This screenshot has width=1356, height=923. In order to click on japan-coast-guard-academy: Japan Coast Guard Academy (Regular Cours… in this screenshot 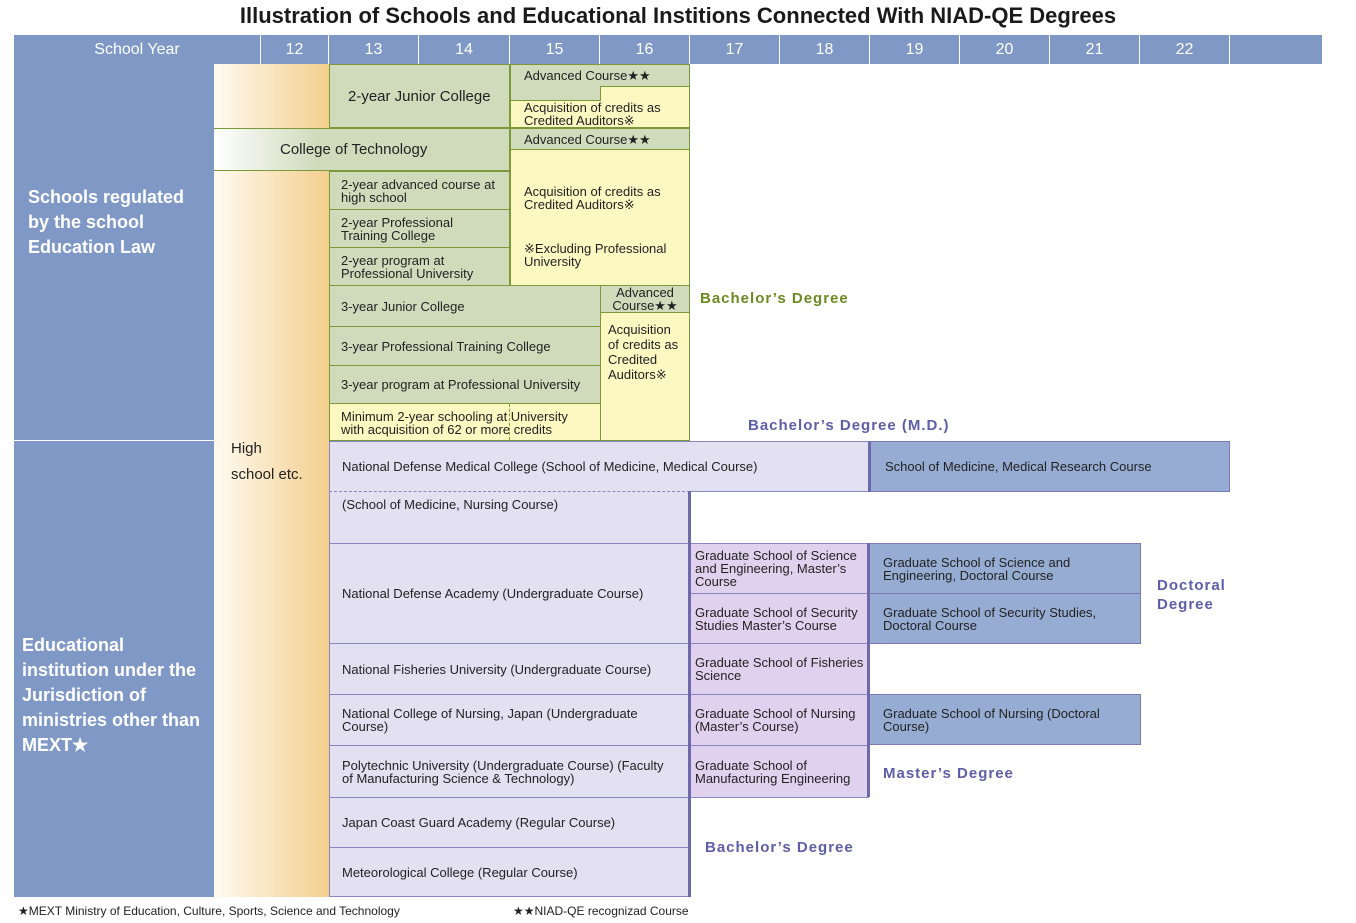, I will do `click(509, 822)`.